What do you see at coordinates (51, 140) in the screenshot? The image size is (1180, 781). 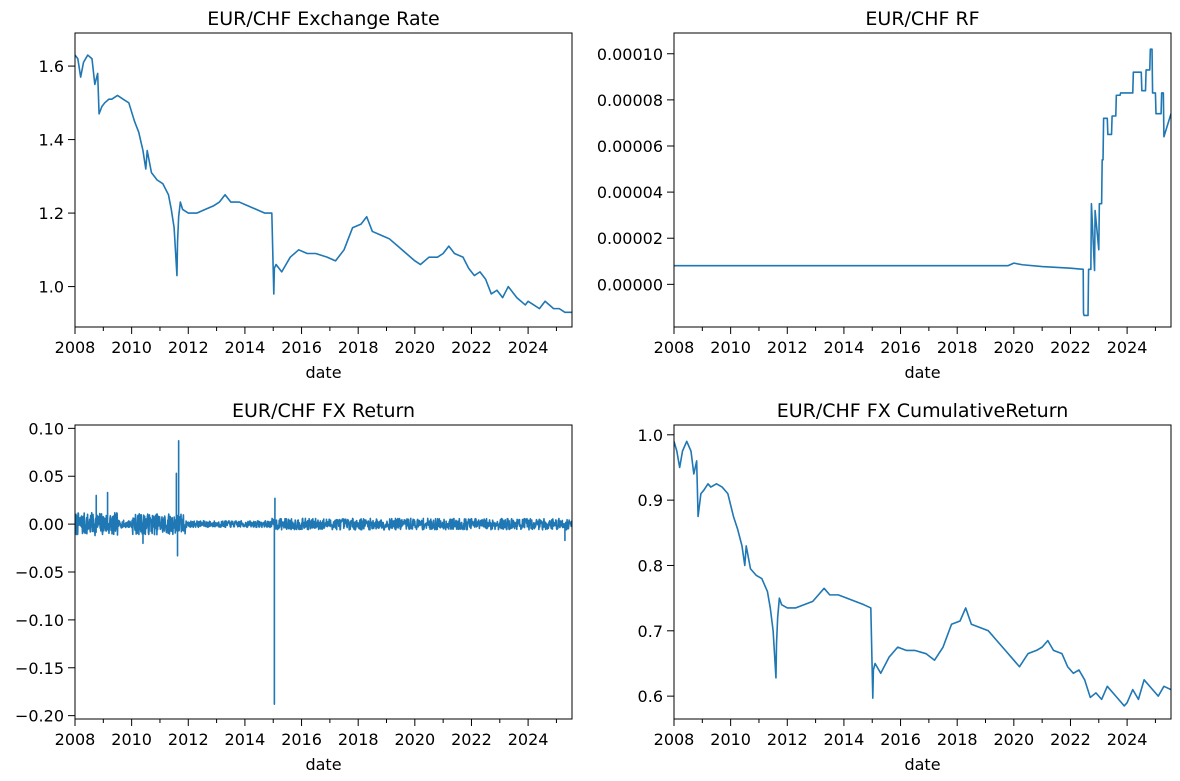 I see `y-tick-label: 1.4` at bounding box center [51, 140].